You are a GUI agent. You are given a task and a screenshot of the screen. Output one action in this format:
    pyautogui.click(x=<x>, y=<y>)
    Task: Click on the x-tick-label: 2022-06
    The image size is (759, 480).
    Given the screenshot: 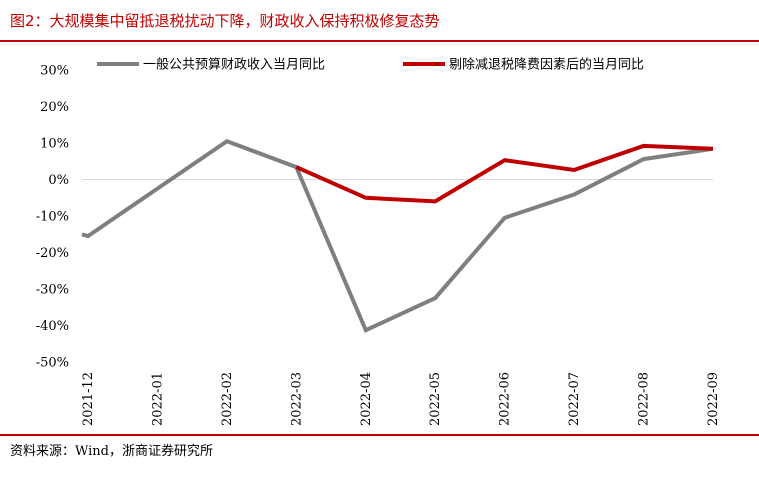 What is the action you would take?
    pyautogui.click(x=505, y=399)
    